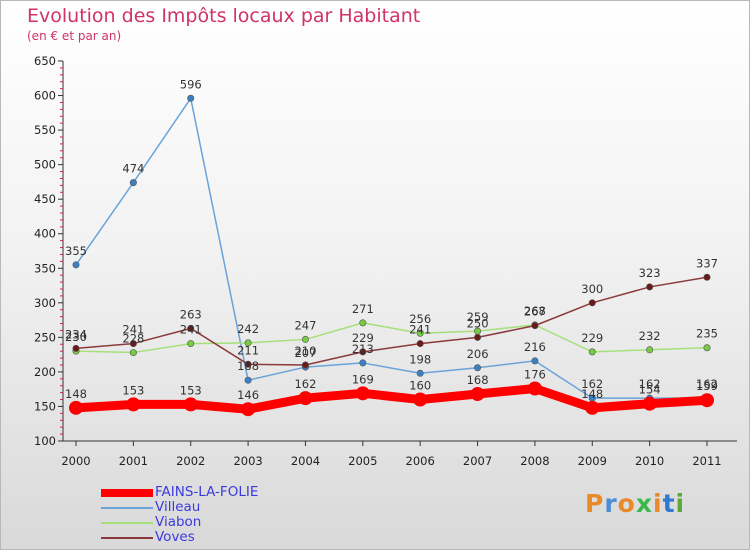 The width and height of the screenshot is (750, 550). Describe the element at coordinates (626, 503) in the screenshot. I see `logo-letter: o` at that location.